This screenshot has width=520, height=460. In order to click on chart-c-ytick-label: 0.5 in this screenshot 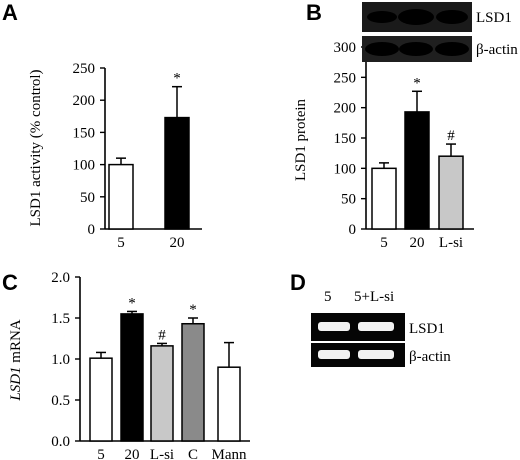, I will do `click(60, 401)`.